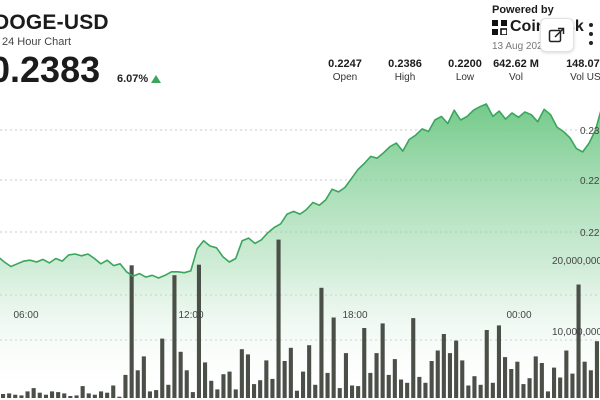 This screenshot has width=600, height=400. What do you see at coordinates (465, 64) in the screenshot?
I see `stat-low-value: 0.2200` at bounding box center [465, 64].